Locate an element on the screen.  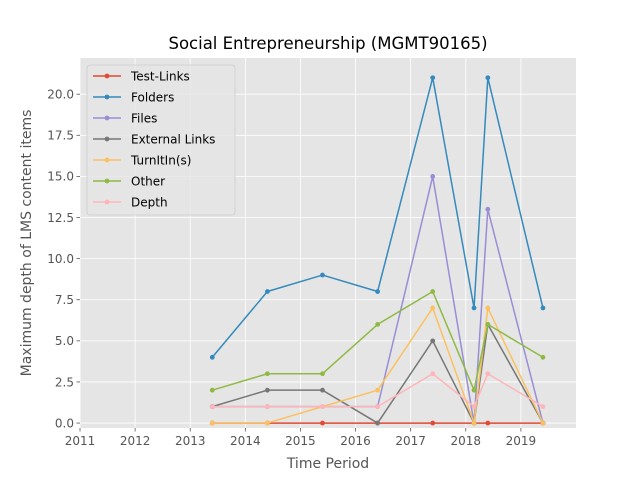
x-tick-label: 2013 is located at coordinates (190, 441).